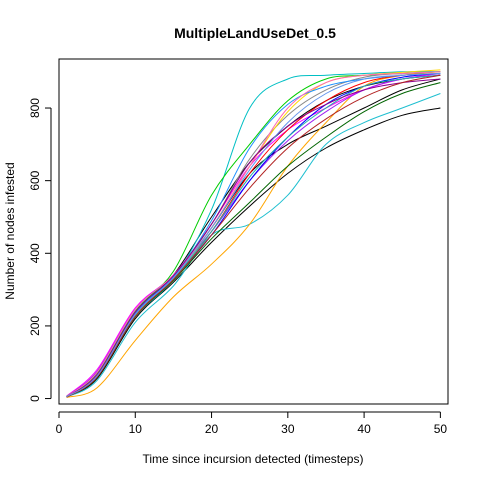 Image resolution: width=480 pixels, height=480 pixels. I want to click on y-axis: 0 200 400 600 800, so click(40, 250).